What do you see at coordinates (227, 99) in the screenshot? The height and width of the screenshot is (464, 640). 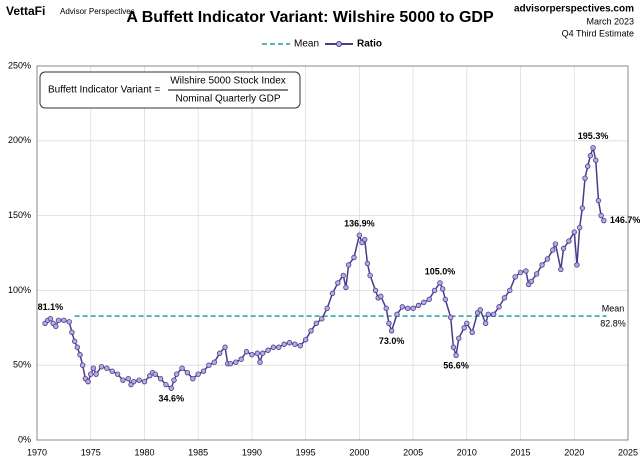 I see `formula-denominator: Nominal Quarterly GDP` at bounding box center [227, 99].